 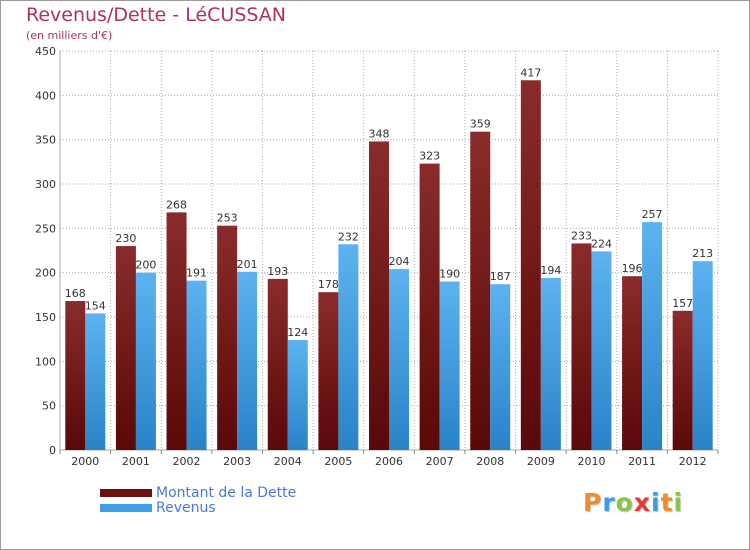 I want to click on y-tick-label: 100, so click(x=45, y=361).